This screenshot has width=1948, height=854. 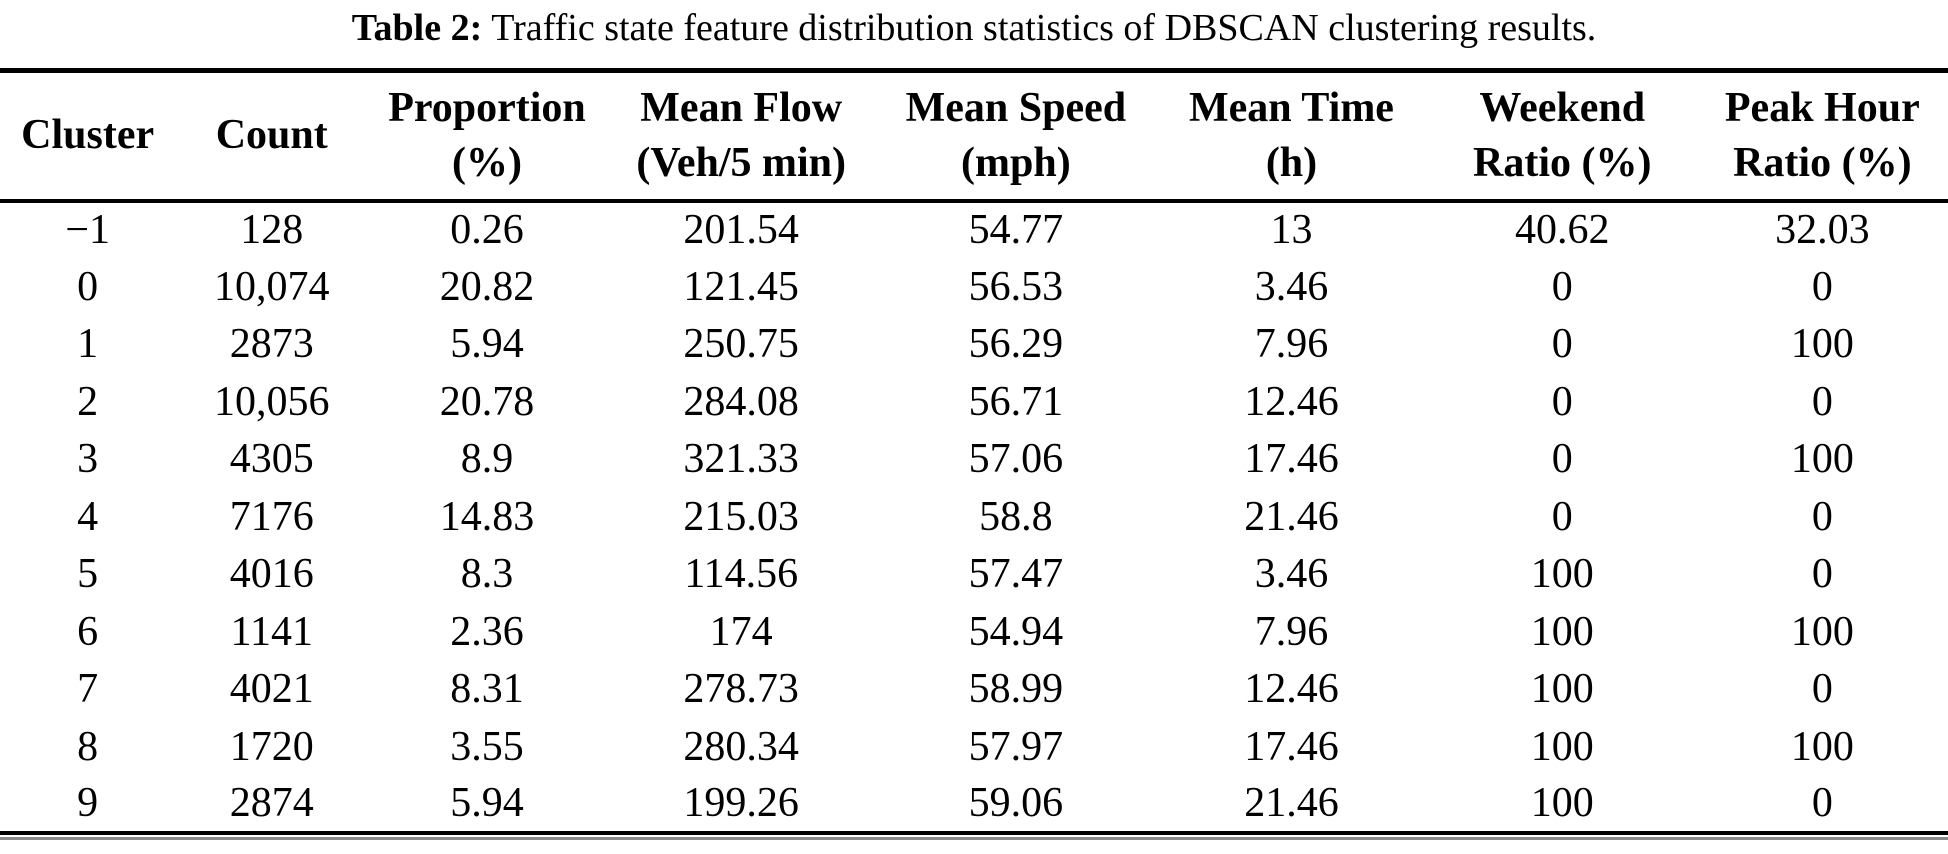 What do you see at coordinates (1016, 746) in the screenshot?
I see `table-cell: 57.97` at bounding box center [1016, 746].